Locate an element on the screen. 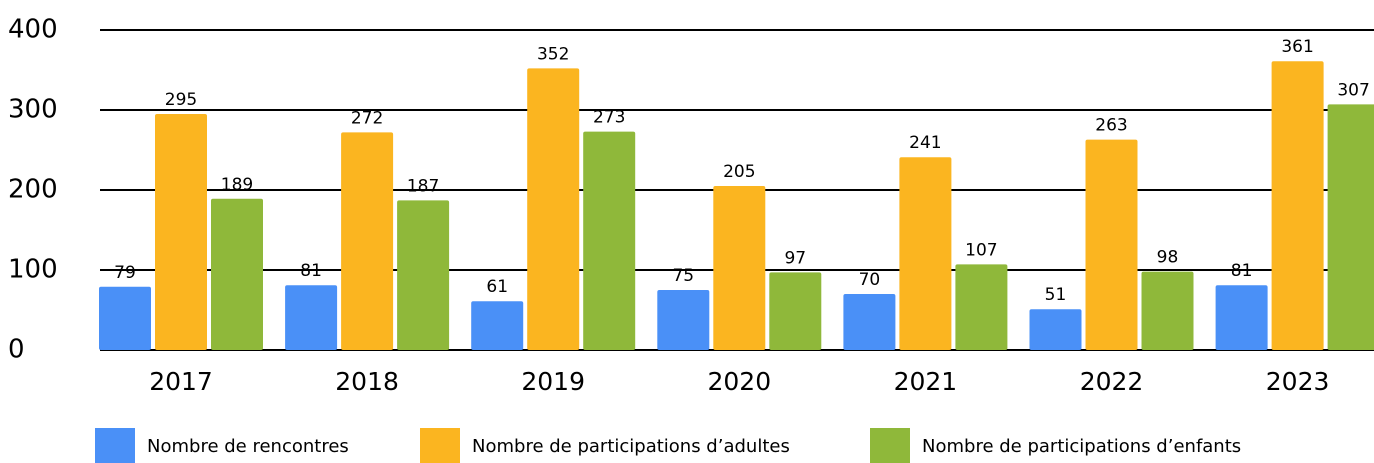  value-label: 272 is located at coordinates (367, 118).